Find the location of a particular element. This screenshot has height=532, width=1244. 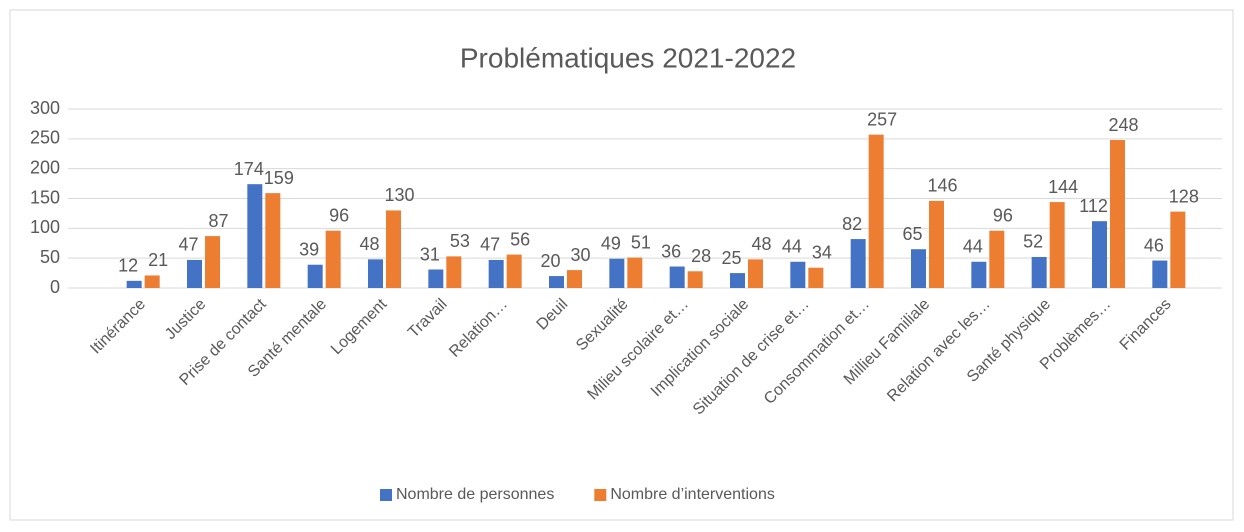

value-label: 49 is located at coordinates (611, 244).